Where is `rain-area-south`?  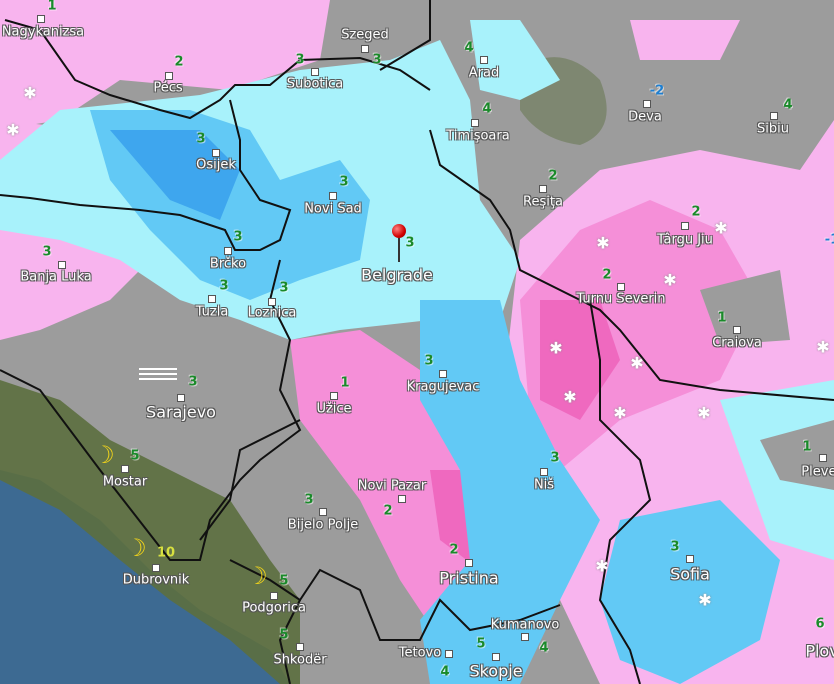
rain-area-south is located at coordinates (510, 492).